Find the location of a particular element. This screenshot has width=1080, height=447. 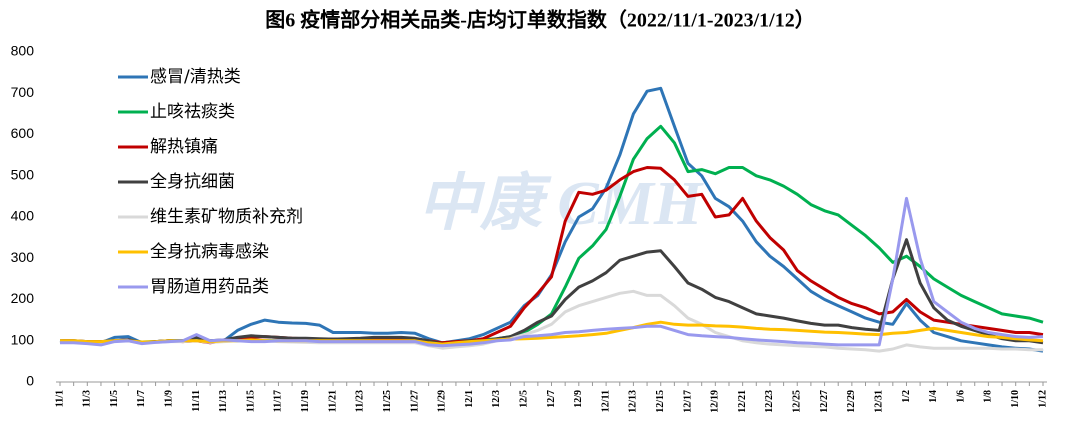

chart-title: 图6 疫情部分相关品类-店均订单数指数（2022/11/1-2023/1/12） is located at coordinates (539, 20).